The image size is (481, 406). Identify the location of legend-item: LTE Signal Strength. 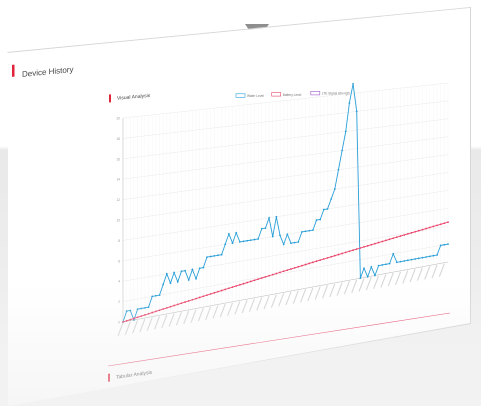
(330, 93).